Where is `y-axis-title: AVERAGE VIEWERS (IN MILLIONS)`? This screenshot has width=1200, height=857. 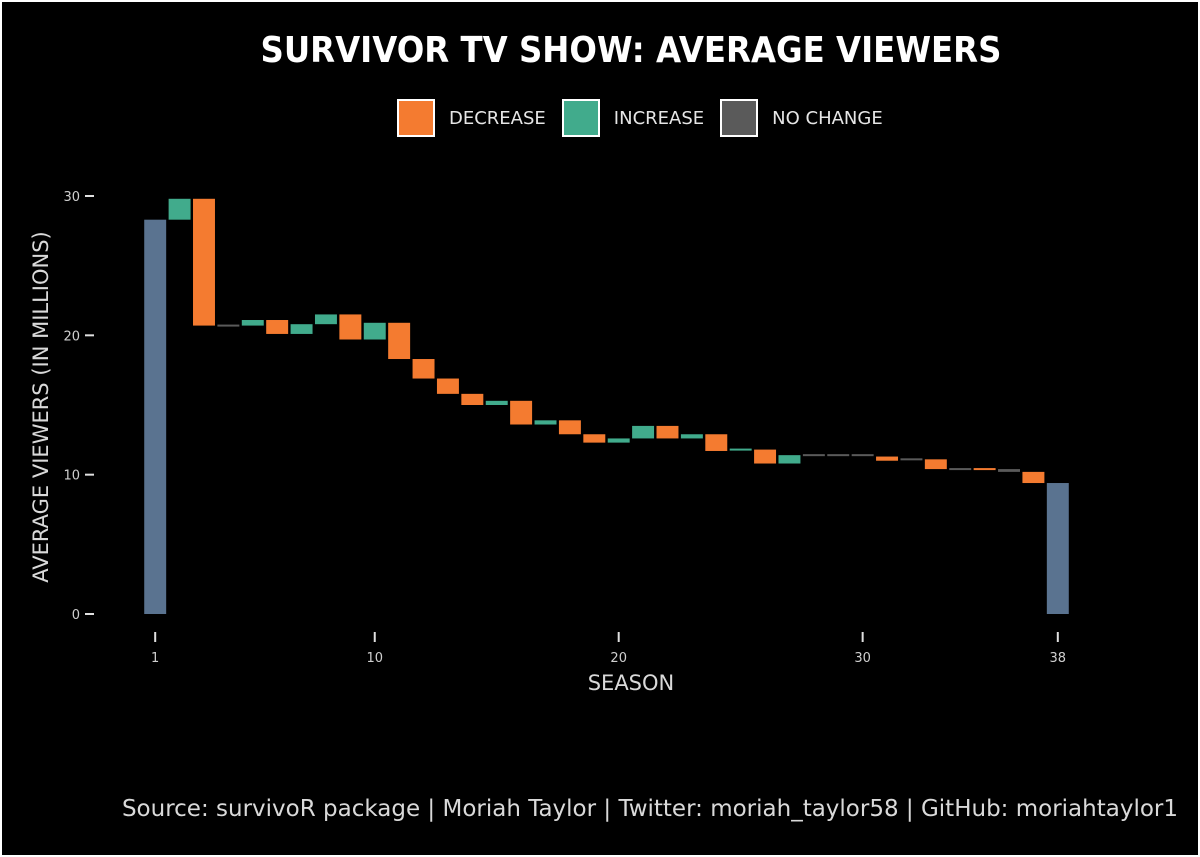
y-axis-title: AVERAGE VIEWERS (IN MILLIONS) is located at coordinates (41, 407).